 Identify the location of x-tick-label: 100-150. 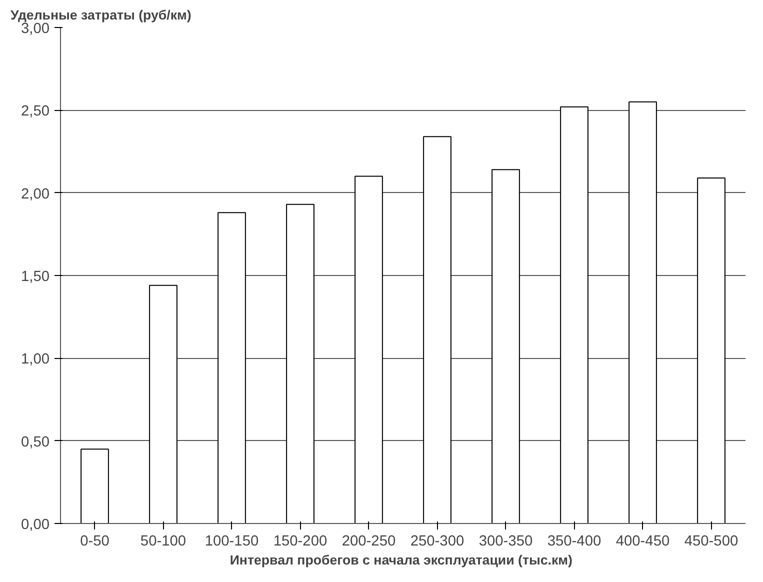
(231, 542).